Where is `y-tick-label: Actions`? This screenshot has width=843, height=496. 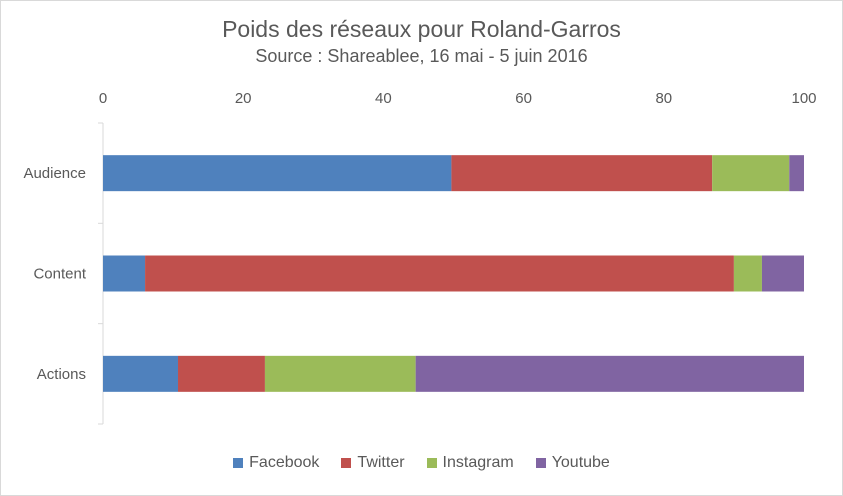
y-tick-label: Actions is located at coordinates (61, 374).